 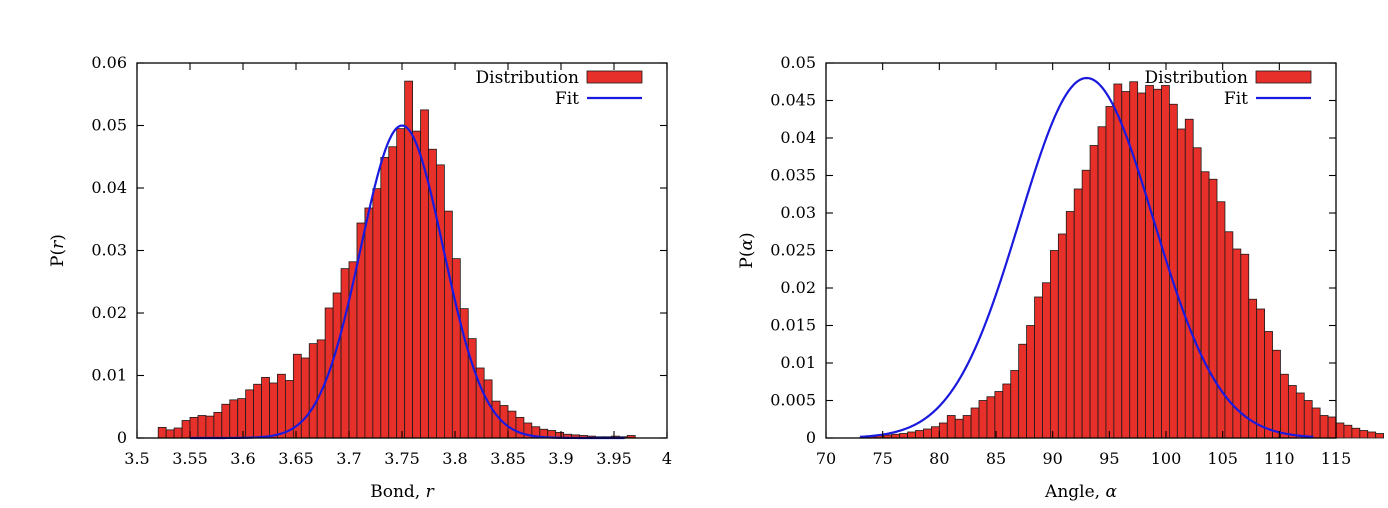 I want to click on angle-x-axis-title-text: Angle,, so click(x=1074, y=492).